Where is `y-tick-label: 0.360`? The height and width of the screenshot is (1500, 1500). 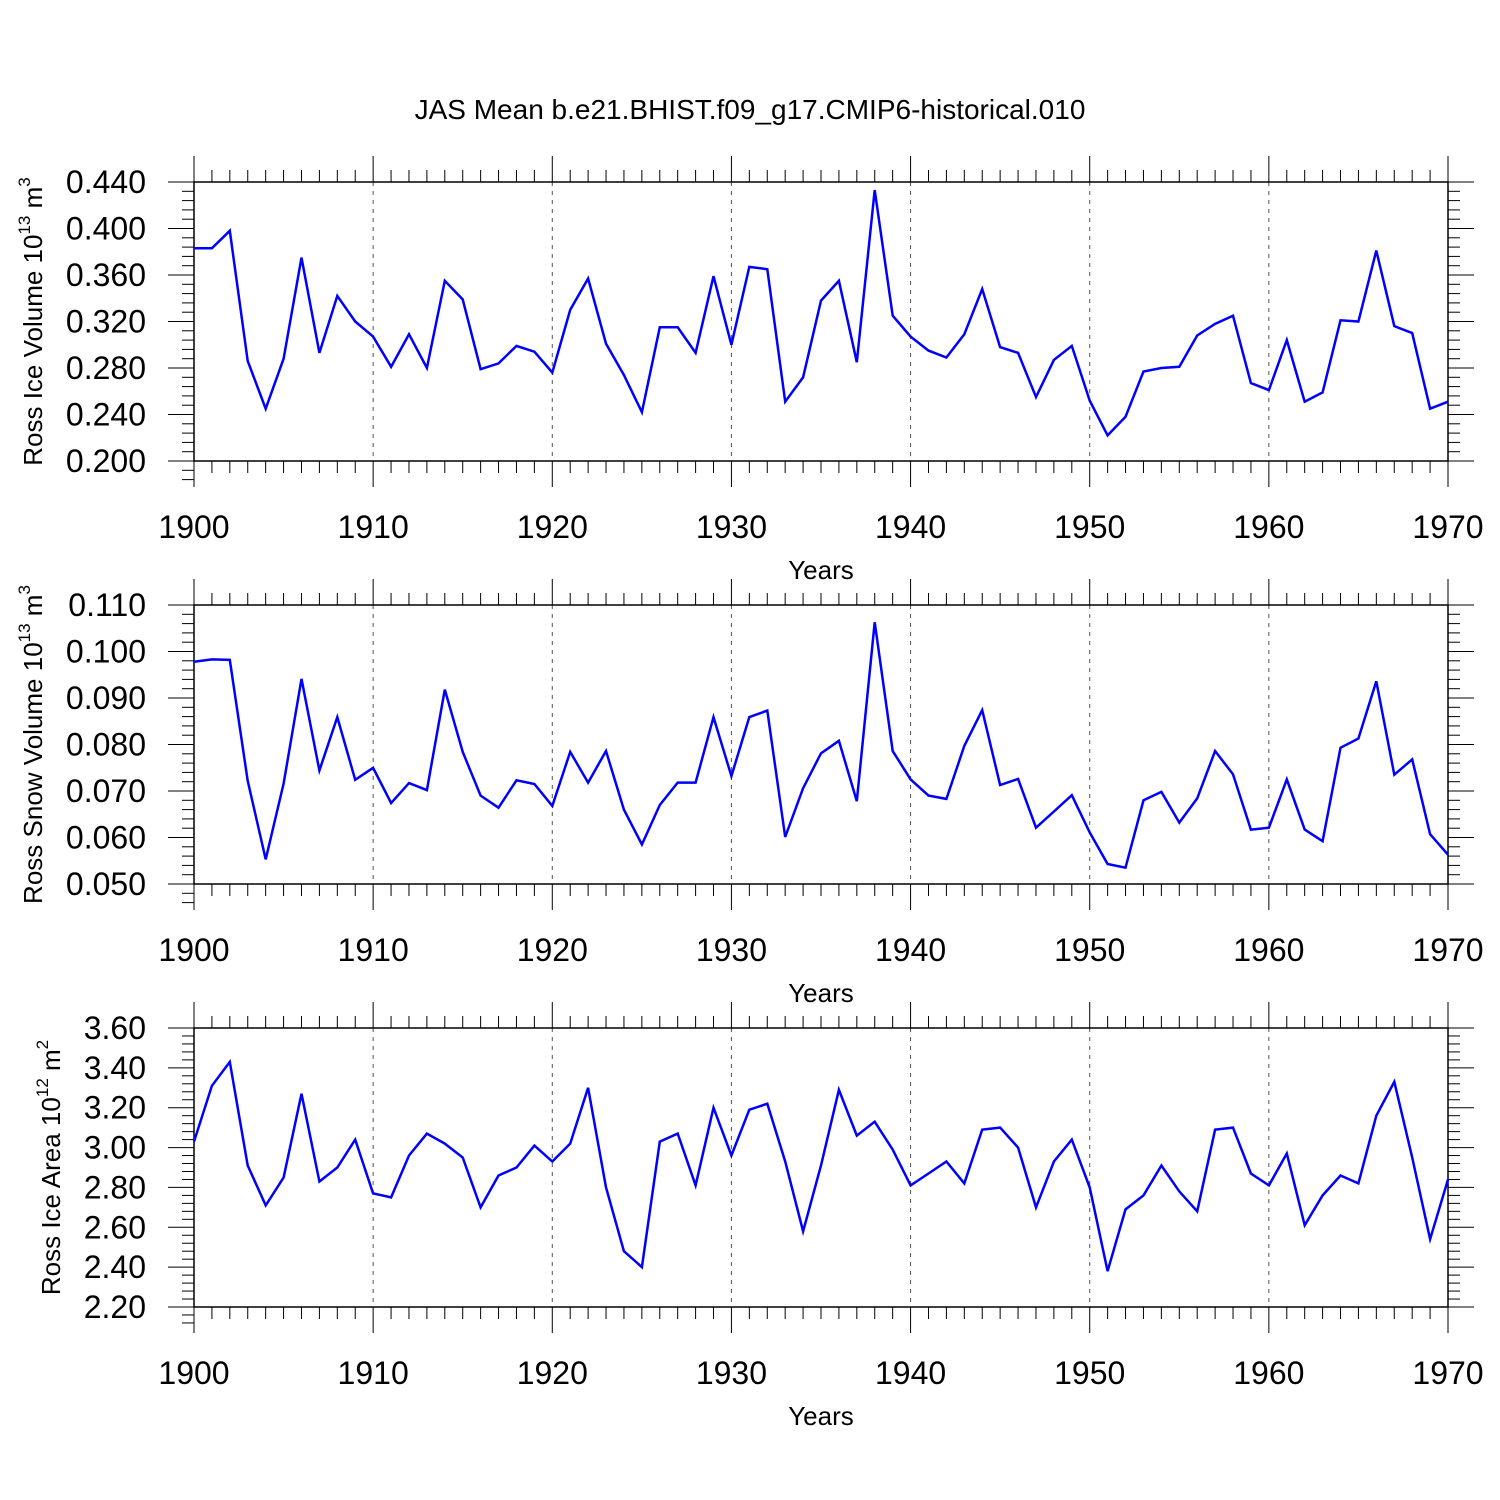
y-tick-label: 0.360 is located at coordinates (106, 275).